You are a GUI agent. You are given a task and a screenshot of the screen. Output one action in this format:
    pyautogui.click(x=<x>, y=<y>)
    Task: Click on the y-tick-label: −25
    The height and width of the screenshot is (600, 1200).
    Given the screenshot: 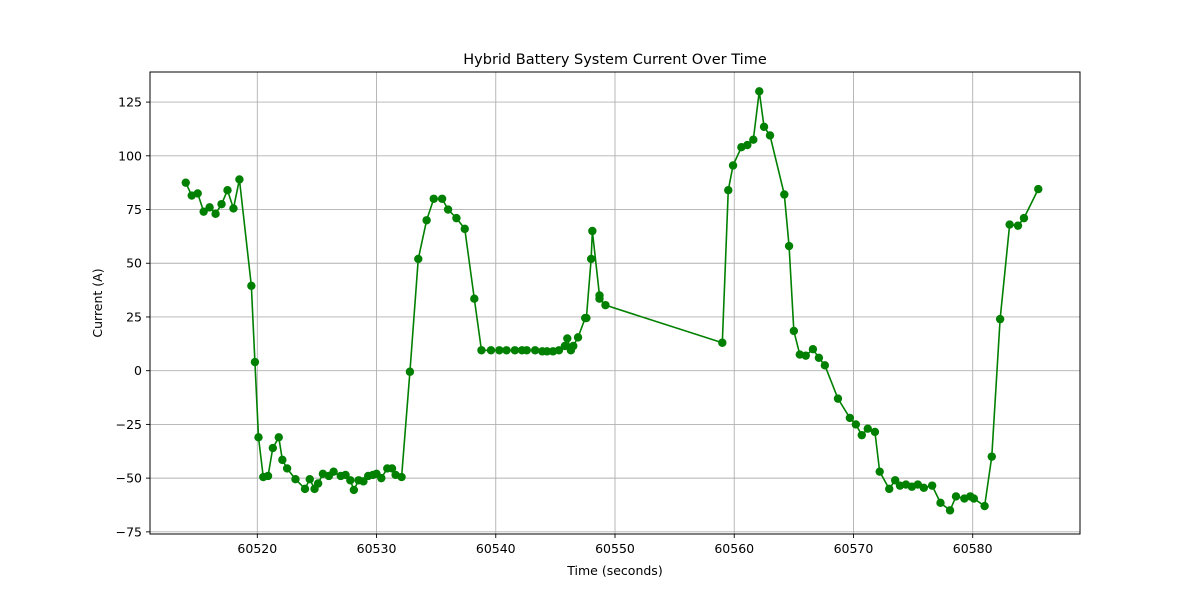 What is the action you would take?
    pyautogui.click(x=129, y=424)
    